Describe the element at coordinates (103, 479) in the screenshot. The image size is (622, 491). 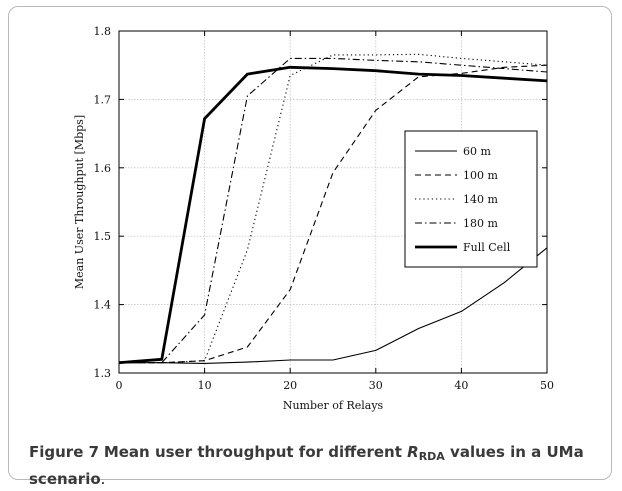
I see `caption-end: .` at that location.